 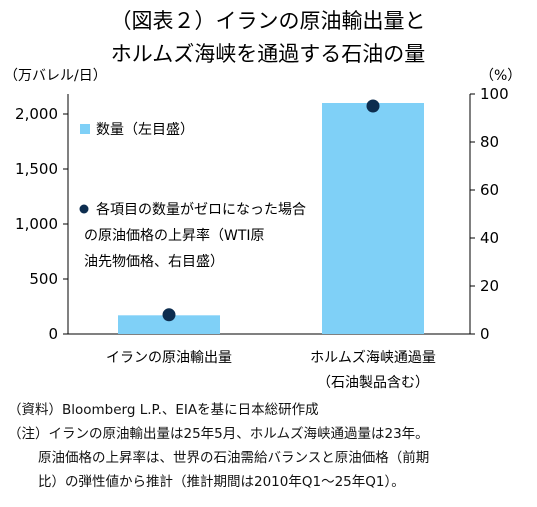 What do you see at coordinates (36, 169) in the screenshot?
I see `left-tick-label: 1,500` at bounding box center [36, 169].